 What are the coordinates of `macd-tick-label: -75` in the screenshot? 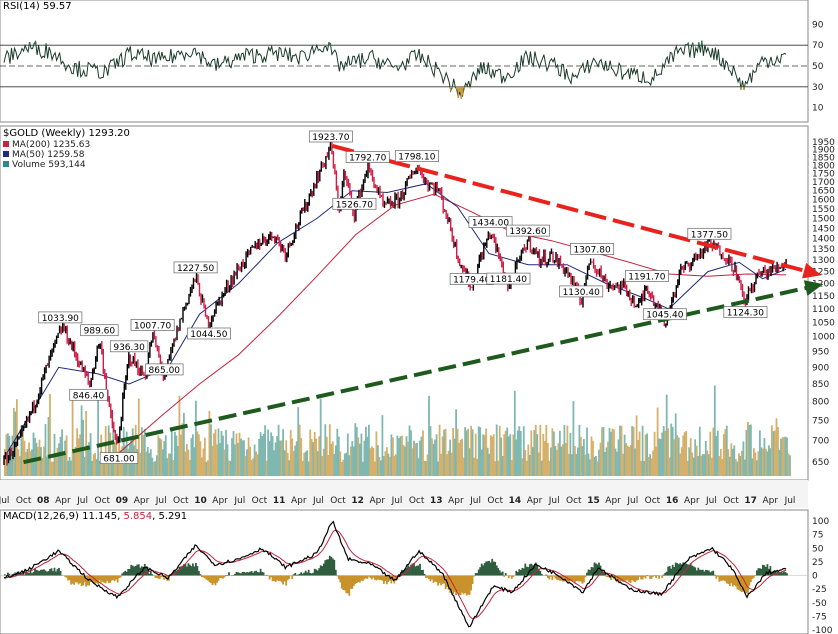 It's located at (819, 617).